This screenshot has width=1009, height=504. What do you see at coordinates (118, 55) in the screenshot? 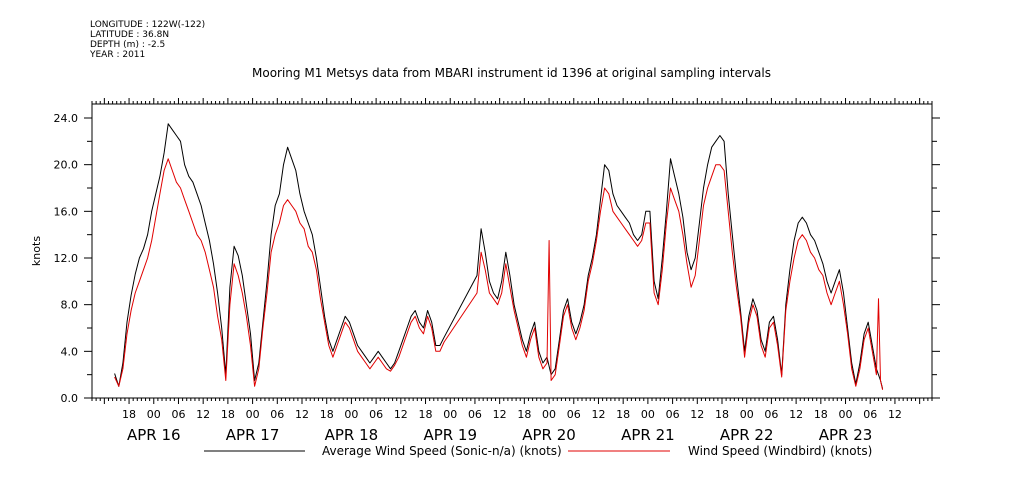
I see `year-text: YEAR : 2011` at bounding box center [118, 55].